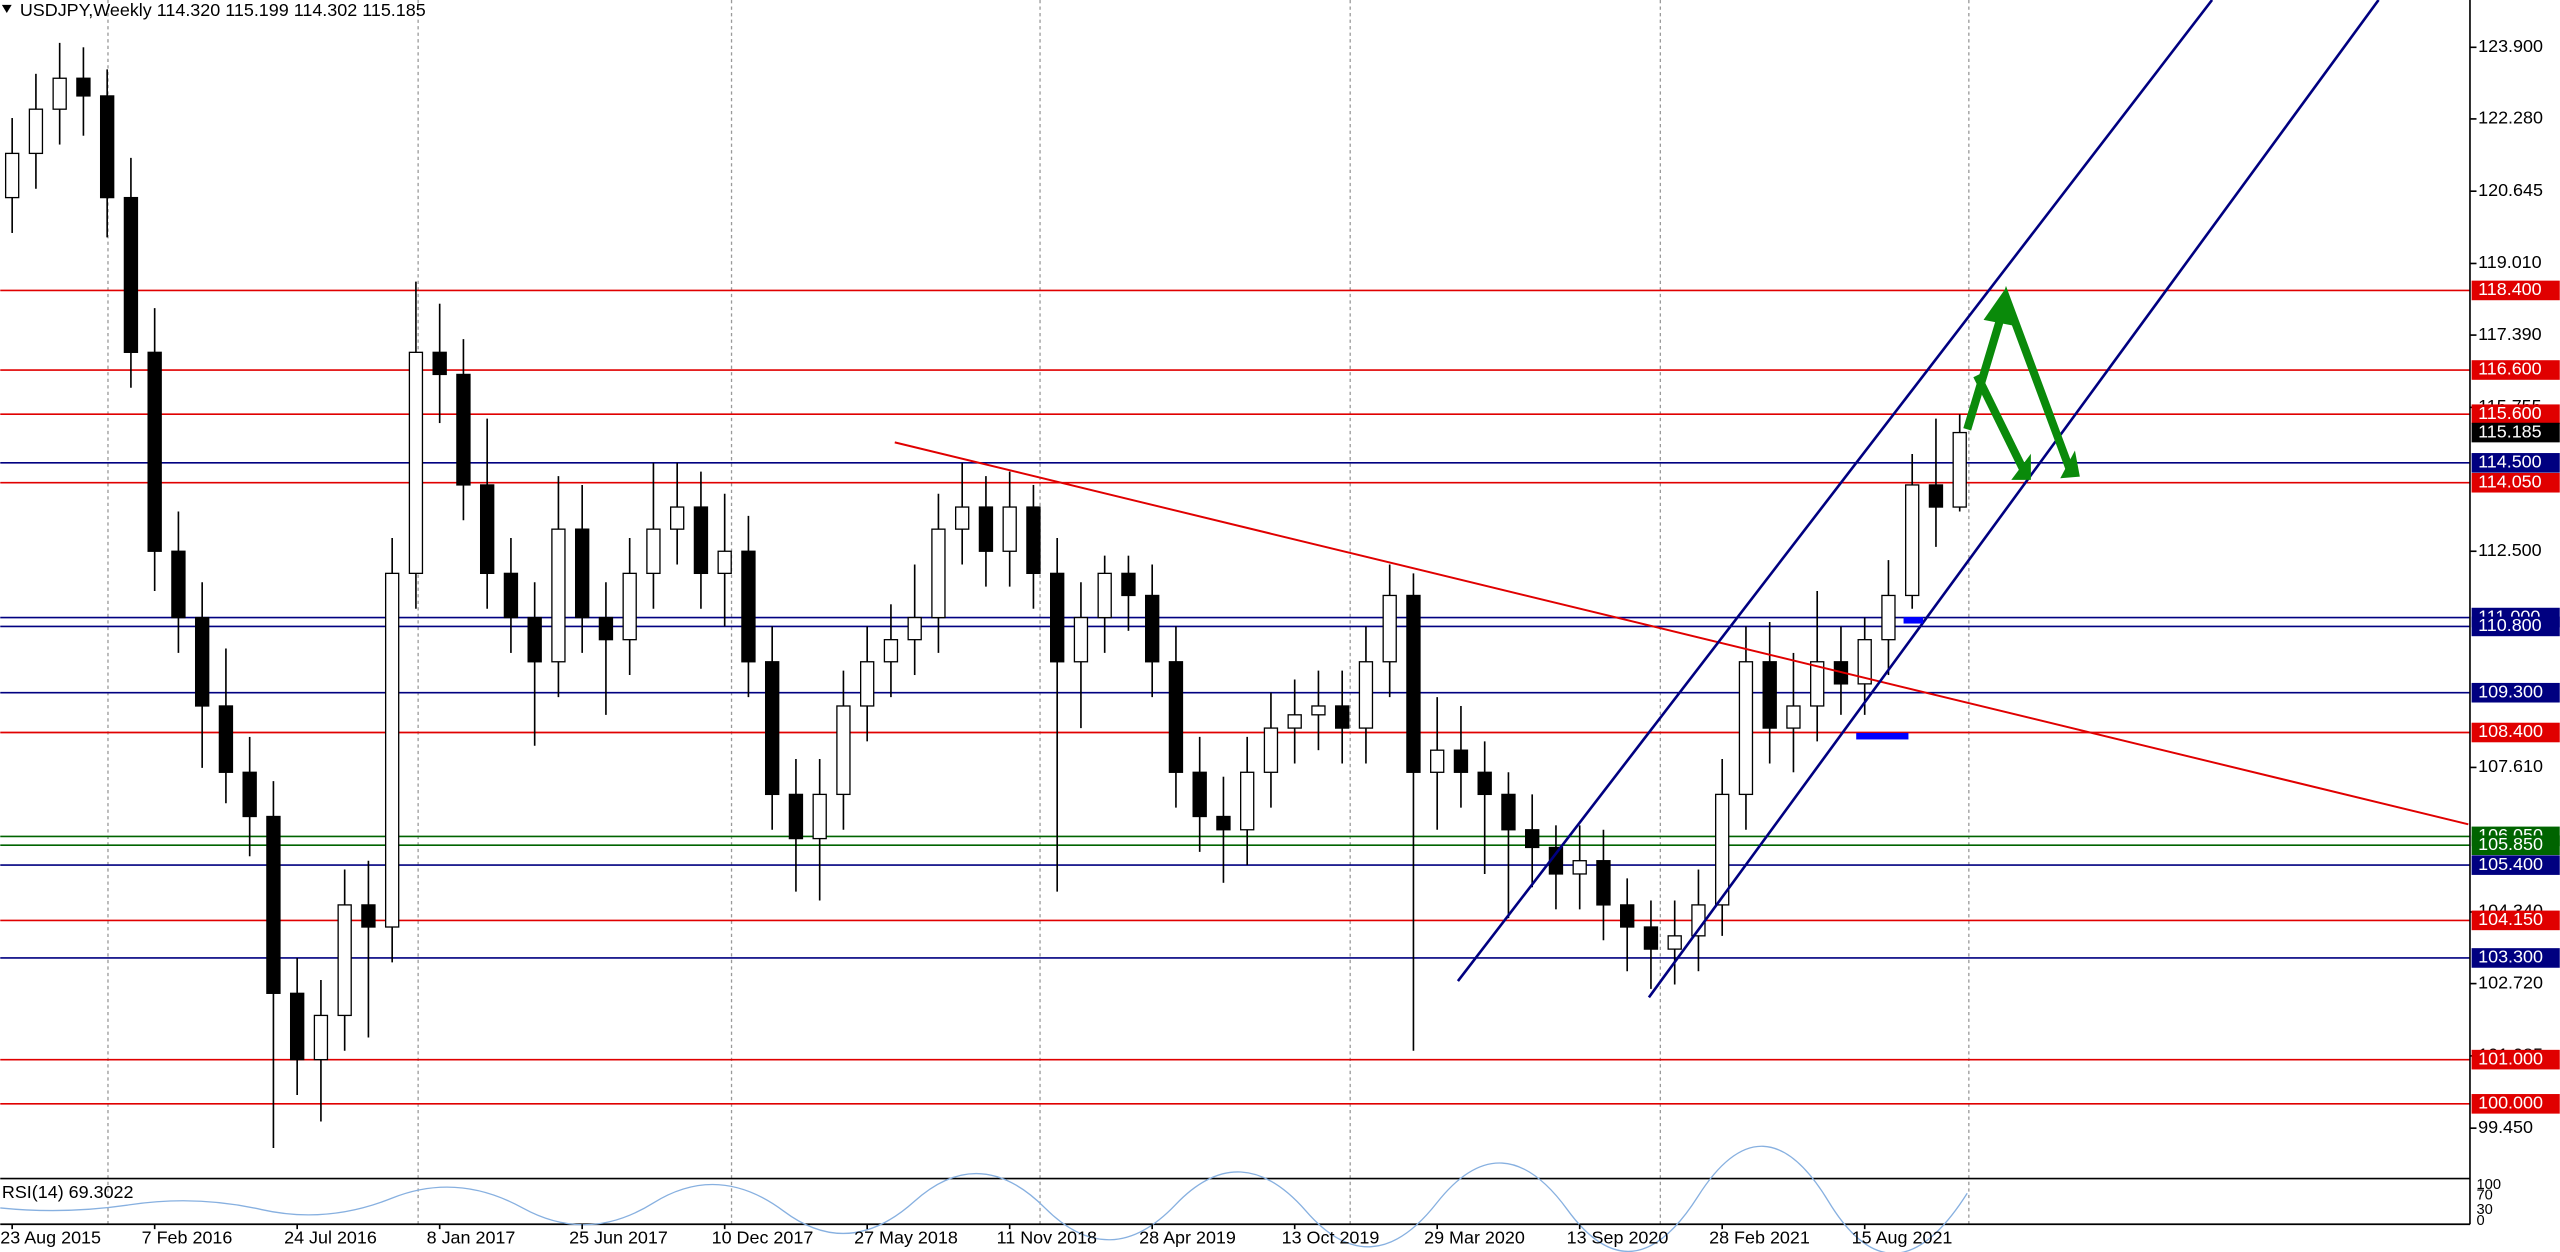 This screenshot has height=1252, width=2560. What do you see at coordinates (2510, 431) in the screenshot?
I see `last-price-label: 115.185` at bounding box center [2510, 431].